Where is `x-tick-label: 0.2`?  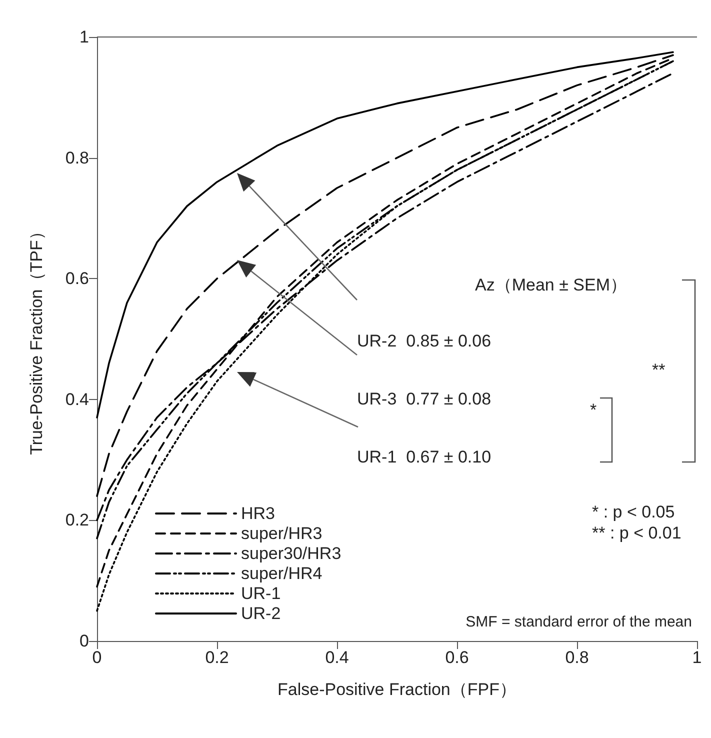 x-tick-label: 0.2 is located at coordinates (217, 657).